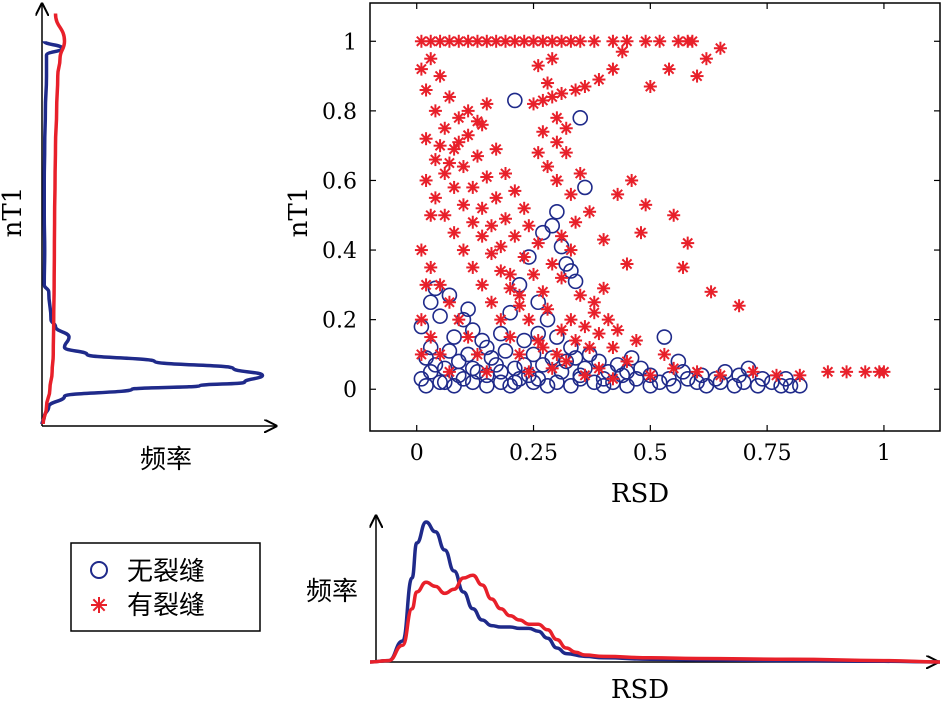 The height and width of the screenshot is (703, 942). Describe the element at coordinates (533, 453) in the screenshot. I see `scatter-x-tick-label: 0.25` at that location.